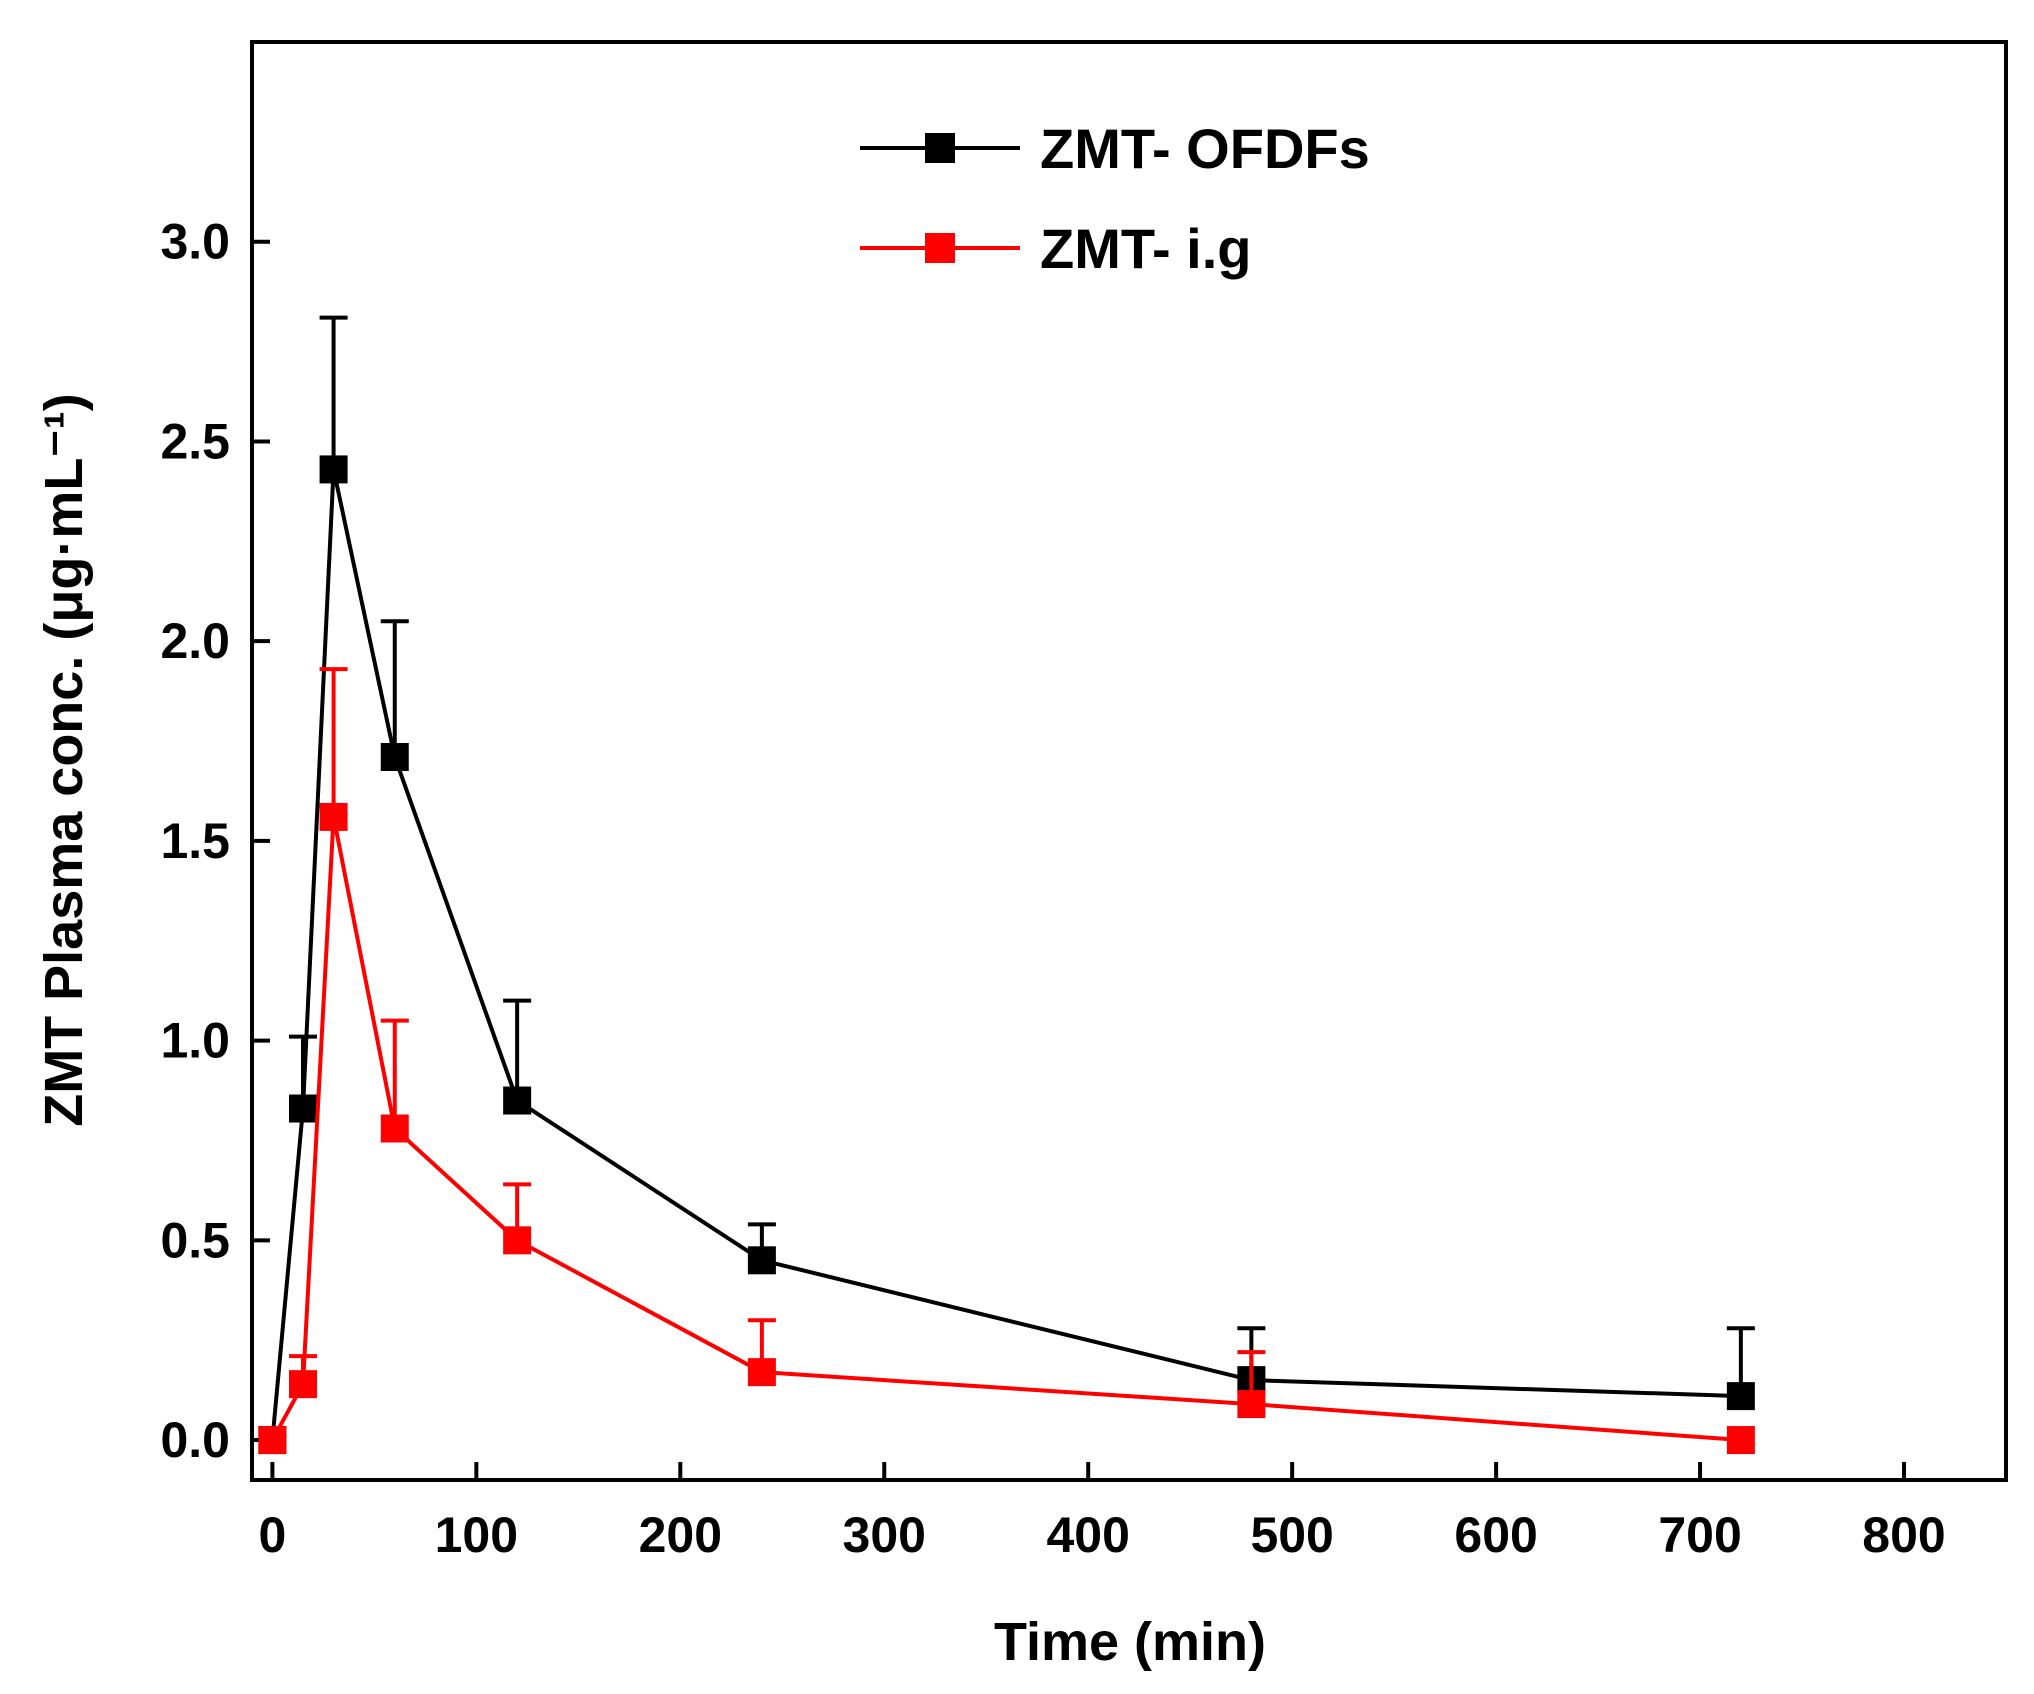 The image size is (2034, 1694). What do you see at coordinates (1903, 1535) in the screenshot?
I see `x-tick-label: 800` at bounding box center [1903, 1535].